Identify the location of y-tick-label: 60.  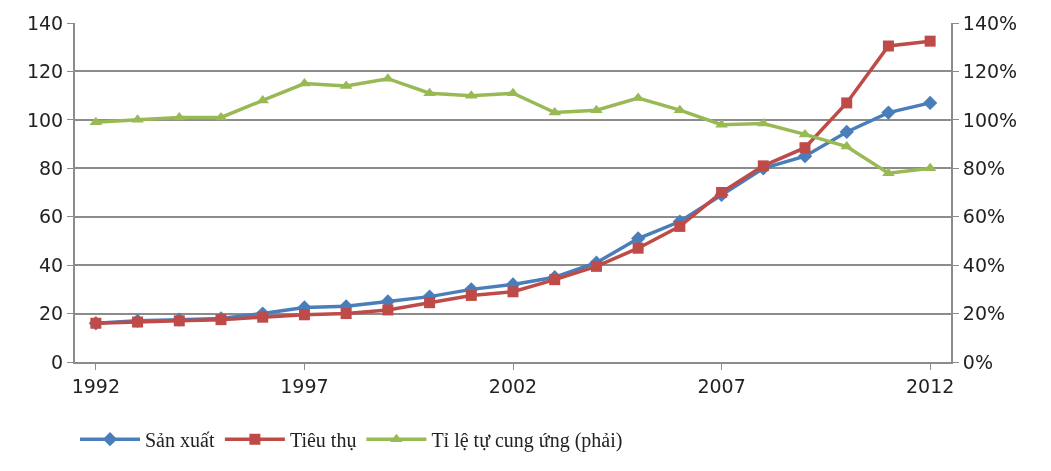
(51, 216).